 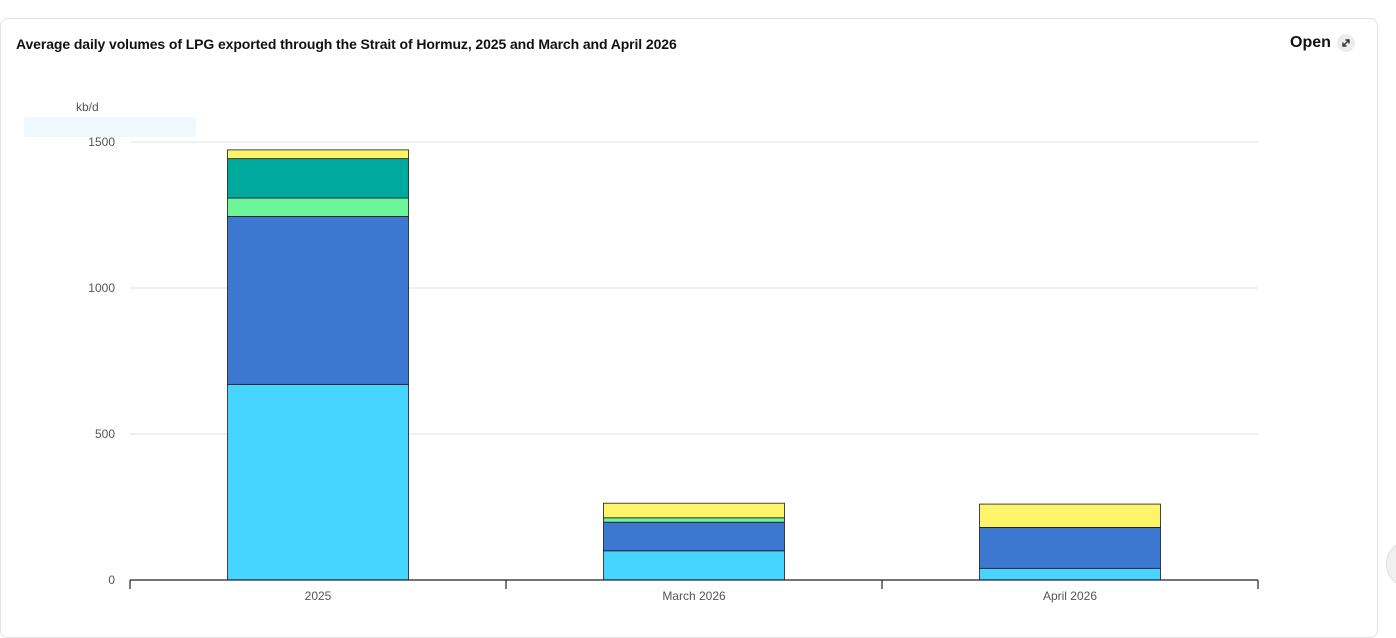 What do you see at coordinates (101, 142) in the screenshot?
I see `y-tick-label-1500: 1500` at bounding box center [101, 142].